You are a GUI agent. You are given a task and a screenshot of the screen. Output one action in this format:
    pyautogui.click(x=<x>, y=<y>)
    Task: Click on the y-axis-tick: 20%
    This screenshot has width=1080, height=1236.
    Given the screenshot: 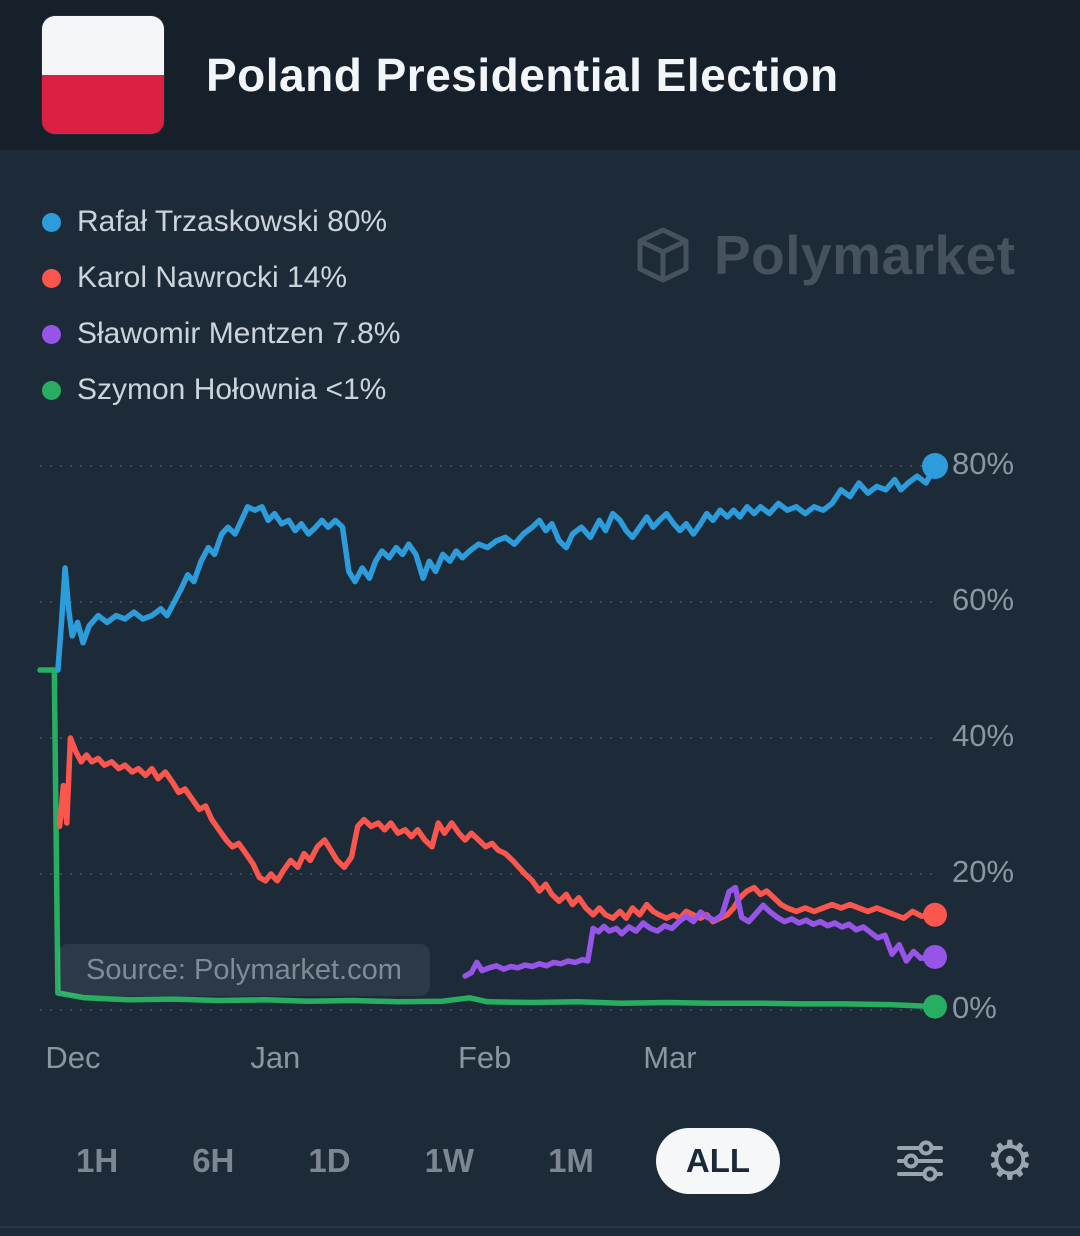 What is the action you would take?
    pyautogui.click(x=983, y=871)
    